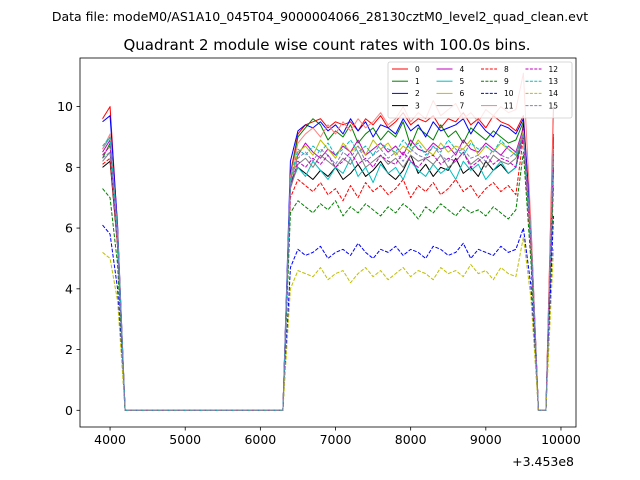 Image resolution: width=640 pixels, height=480 pixels. I want to click on y-tick-label: 0, so click(69, 410).